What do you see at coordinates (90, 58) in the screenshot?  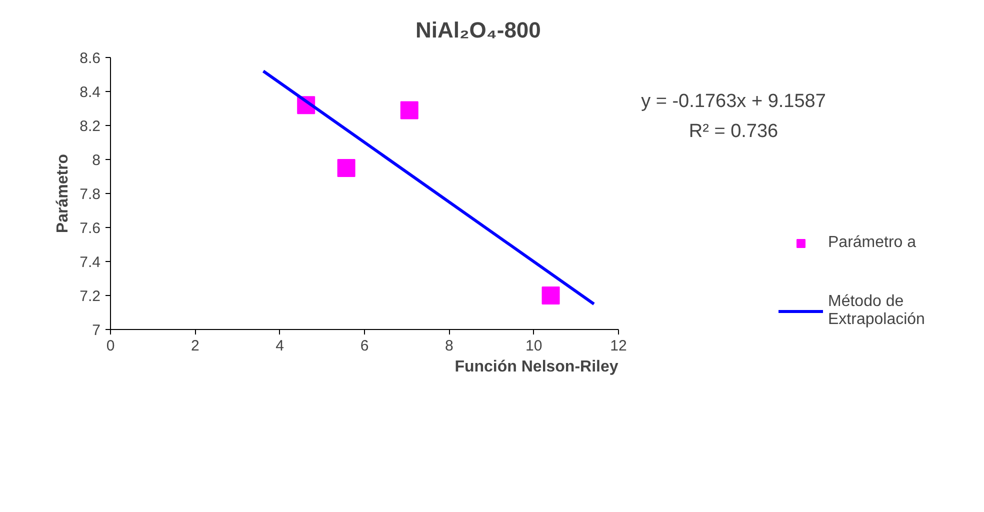 I see `y-tick-label: 8.6` at bounding box center [90, 58].